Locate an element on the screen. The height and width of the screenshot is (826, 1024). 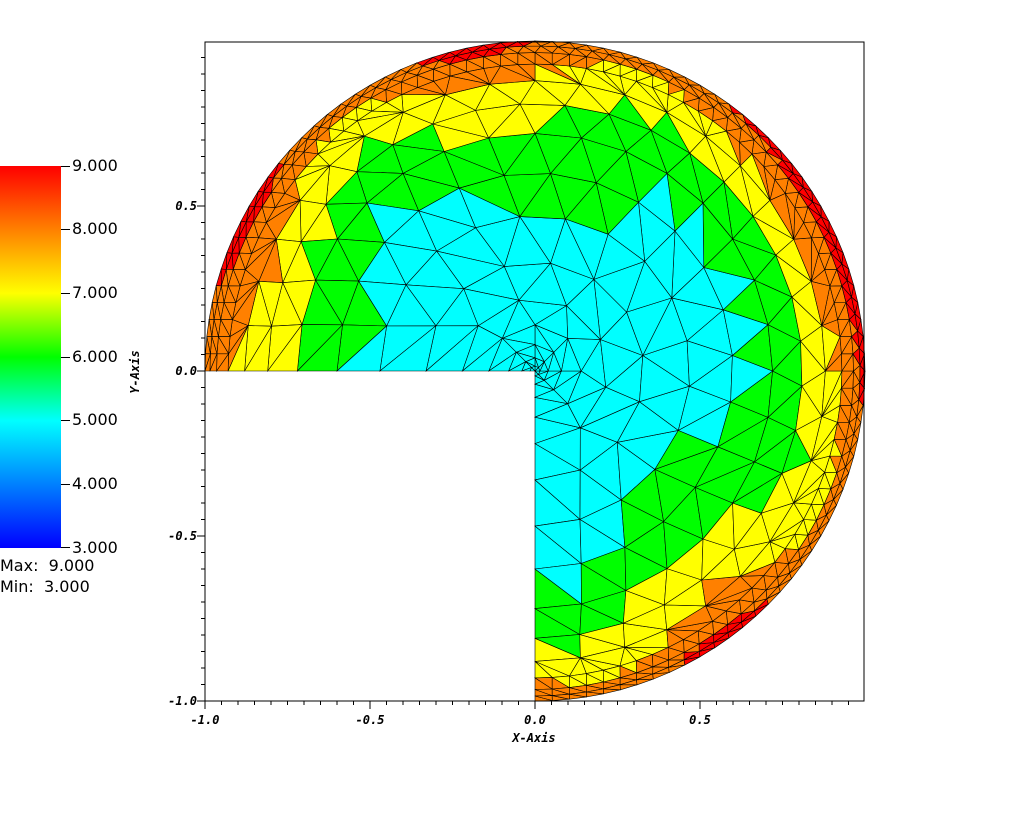
legend-color-bar is located at coordinates (30, 357).